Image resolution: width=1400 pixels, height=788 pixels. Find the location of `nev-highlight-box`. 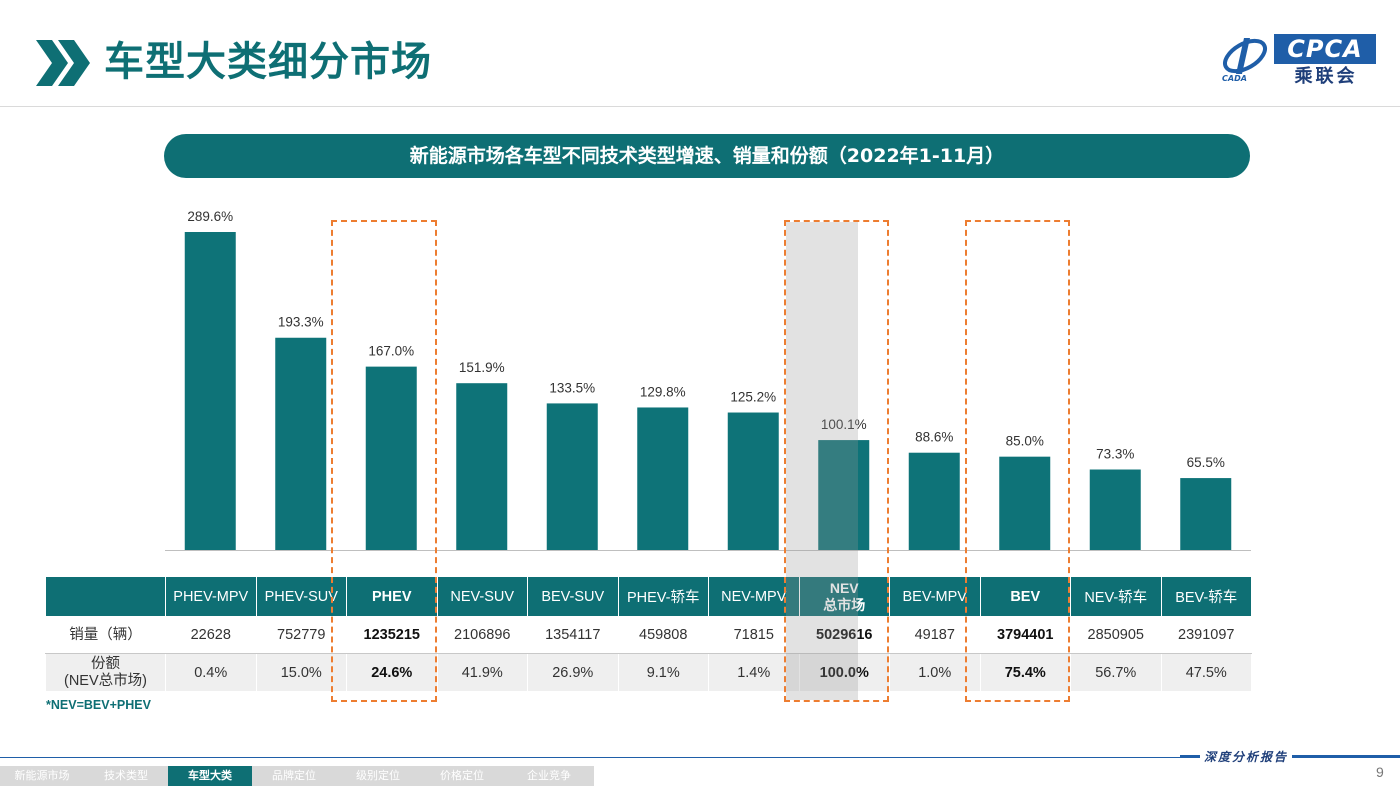

nev-highlight-box is located at coordinates (836, 461).